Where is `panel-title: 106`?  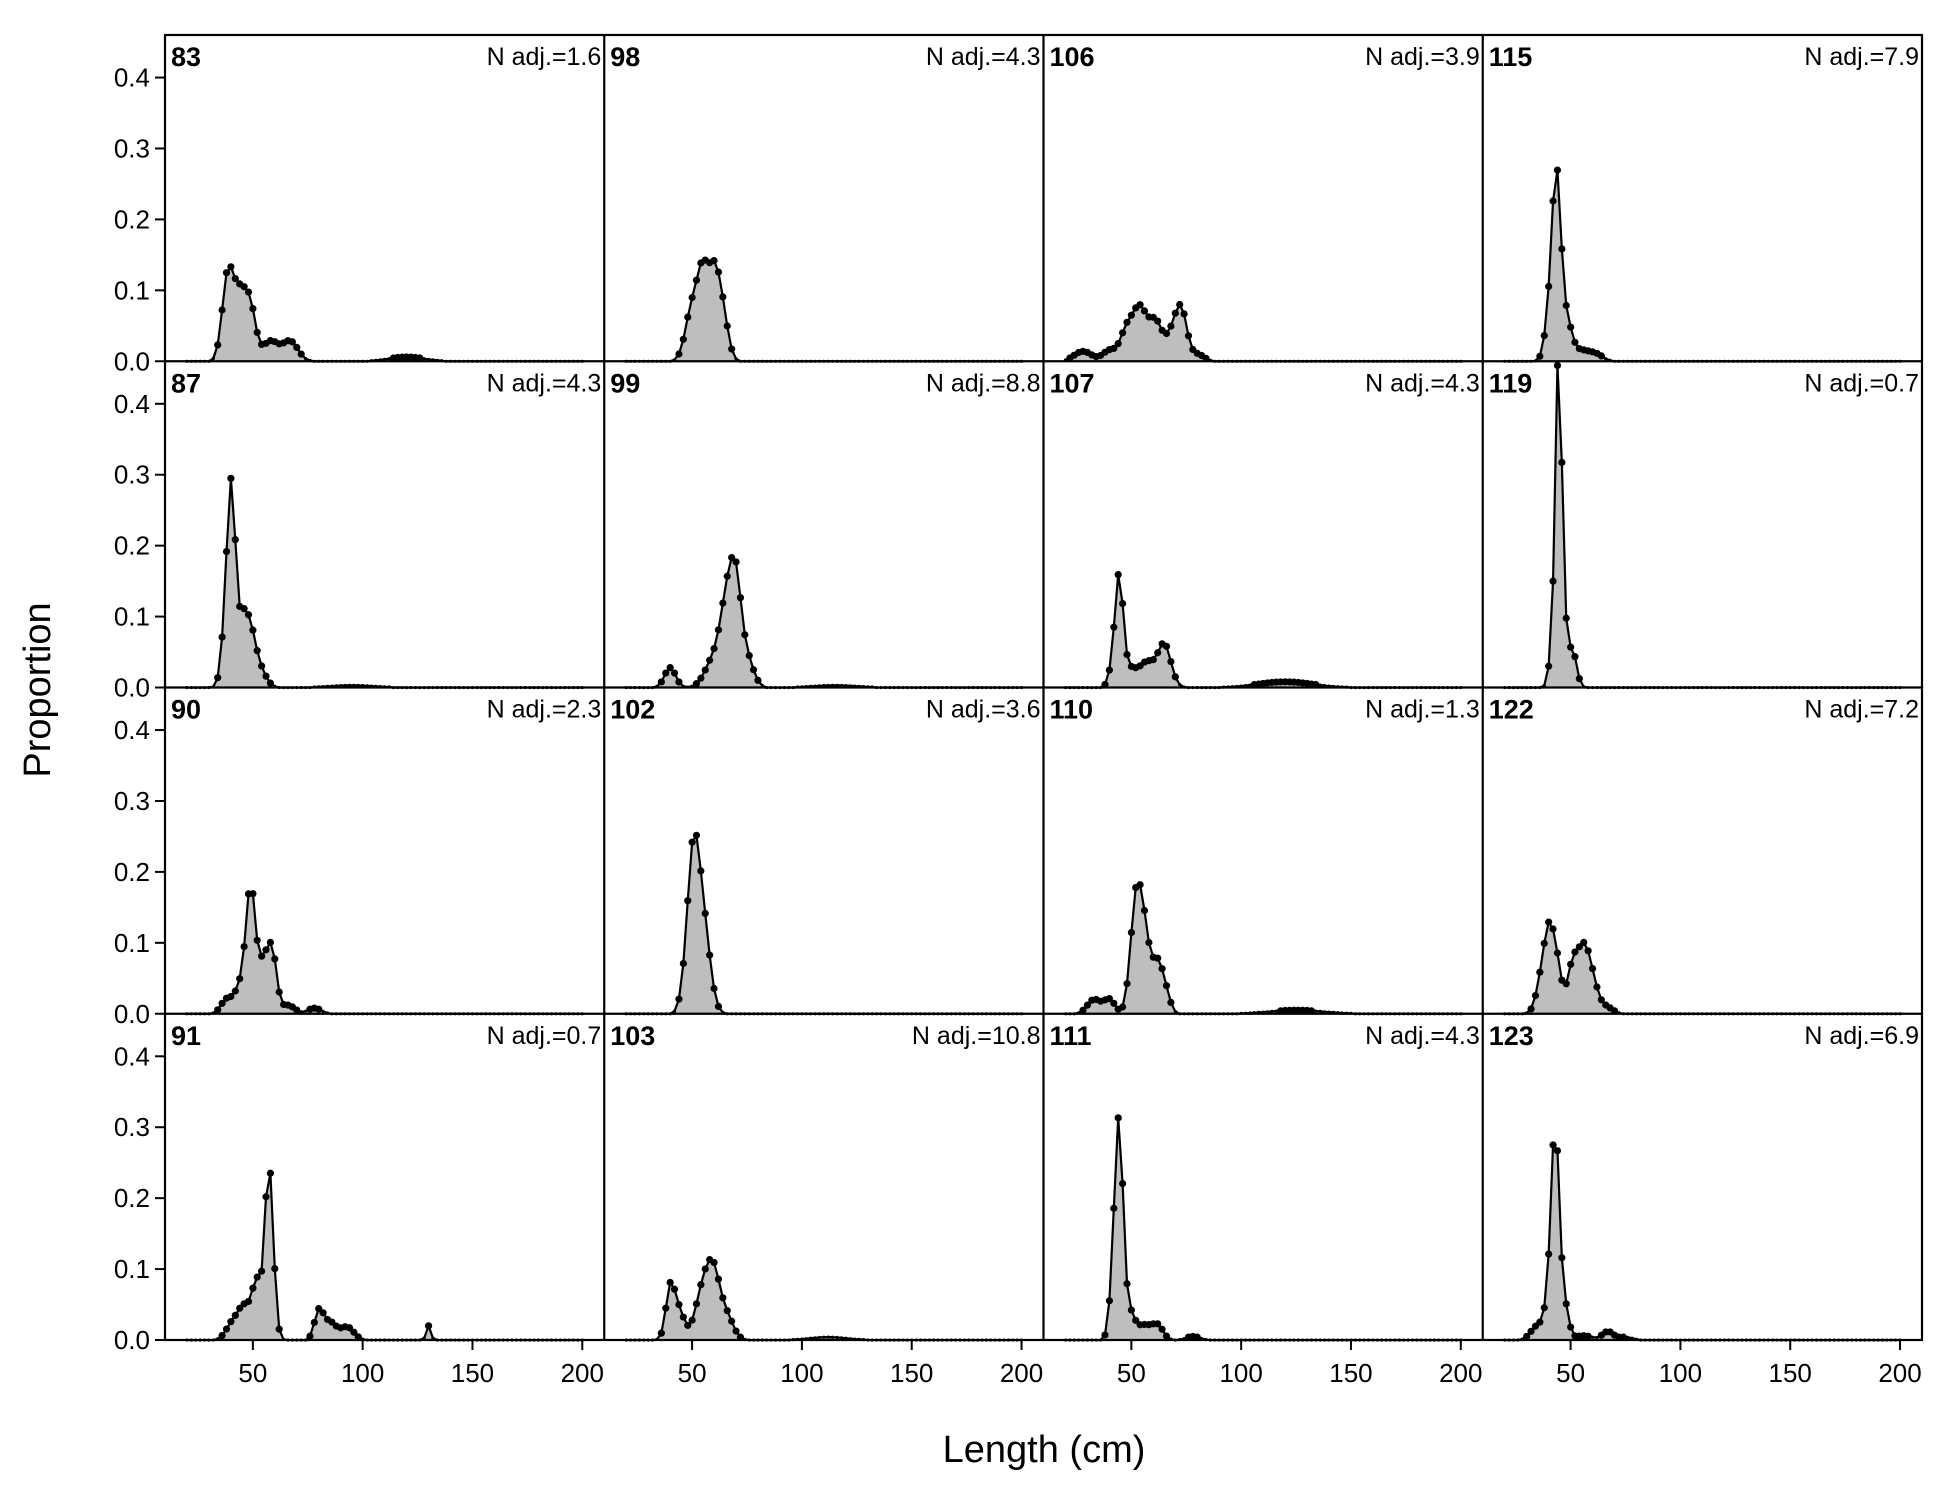 panel-title: 106 is located at coordinates (1072, 57).